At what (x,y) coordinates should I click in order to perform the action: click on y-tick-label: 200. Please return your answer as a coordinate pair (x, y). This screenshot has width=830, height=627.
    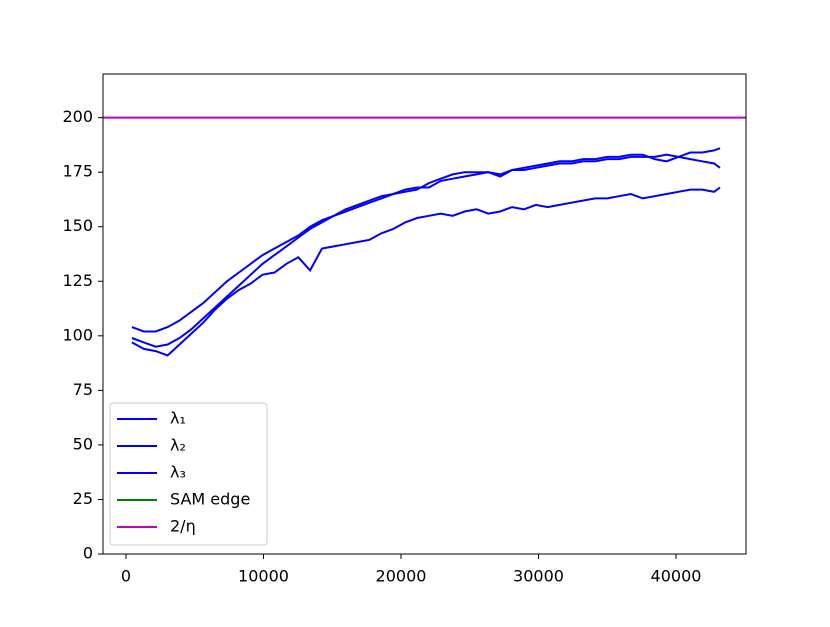
    Looking at the image, I should click on (77, 116).